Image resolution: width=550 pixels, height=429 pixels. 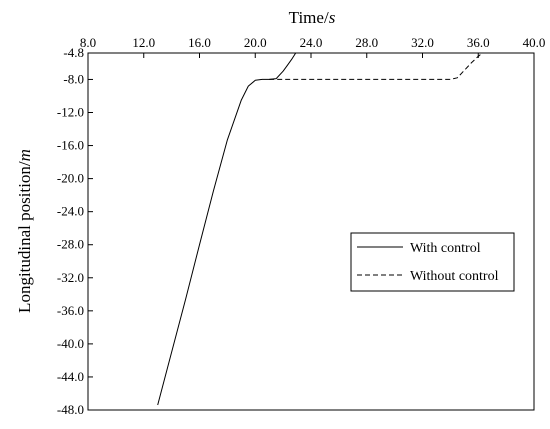 I want to click on x-tick-label: 12.0, so click(x=143, y=42).